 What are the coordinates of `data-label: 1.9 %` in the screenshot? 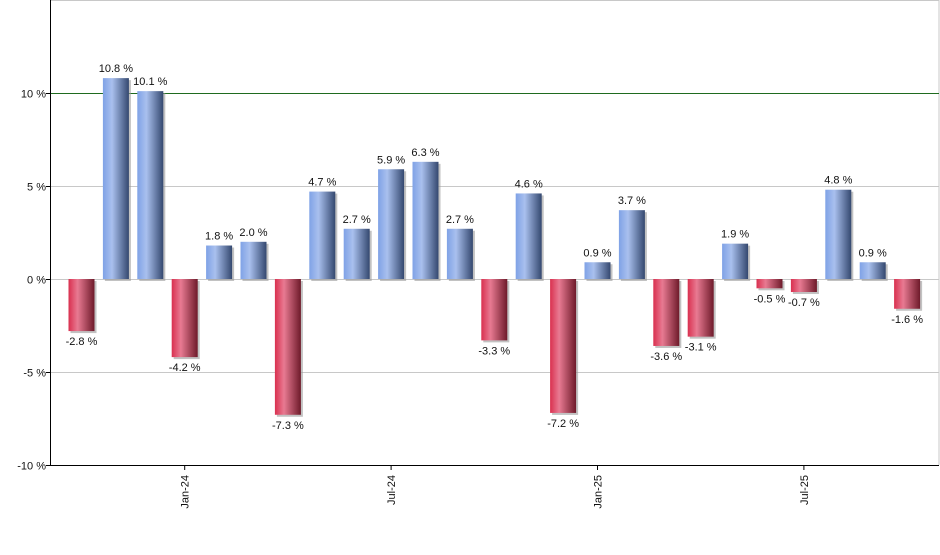 It's located at (735, 235).